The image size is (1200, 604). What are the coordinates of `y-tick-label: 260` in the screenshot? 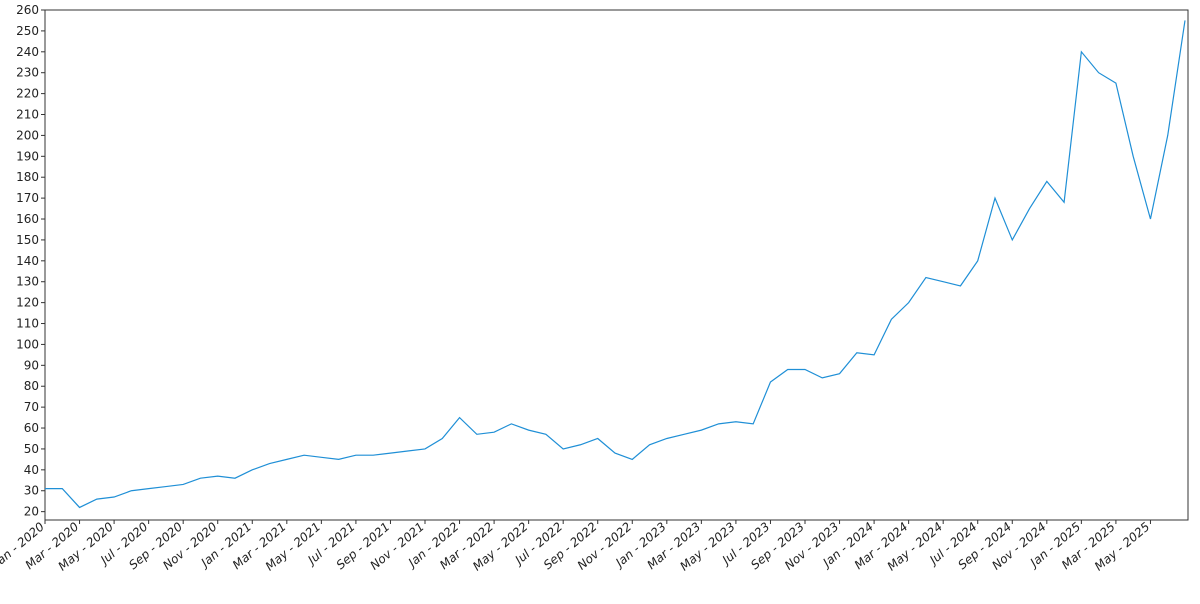 It's located at (27, 10).